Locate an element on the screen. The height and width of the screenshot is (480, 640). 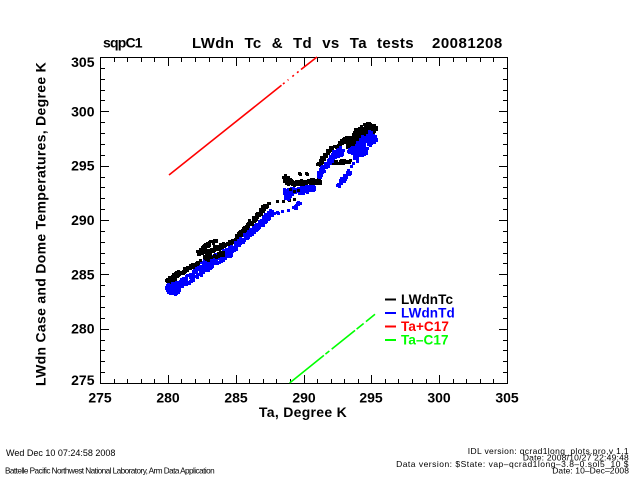
svg-text: sqpC1 is located at coordinates (123, 43).